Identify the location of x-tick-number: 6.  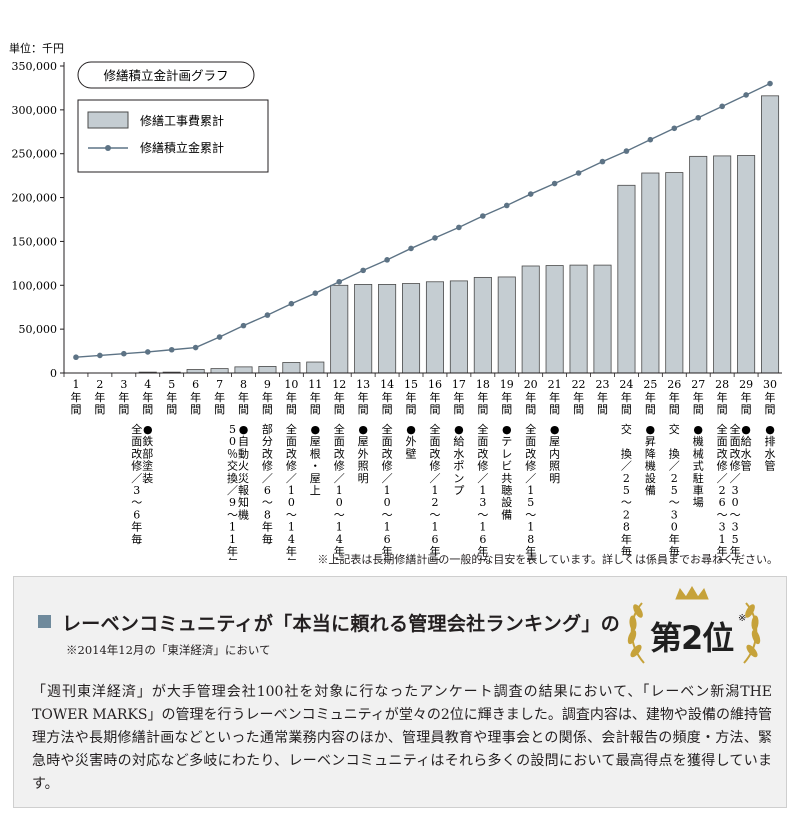
(195, 384).